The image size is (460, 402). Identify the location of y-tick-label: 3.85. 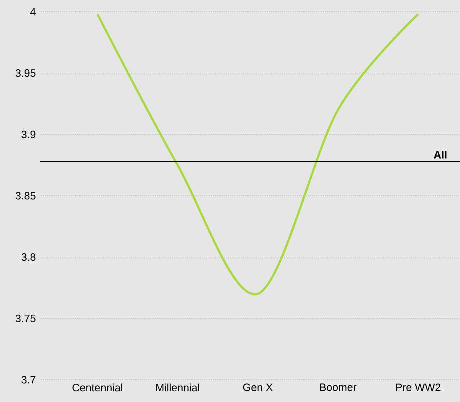
(26, 196).